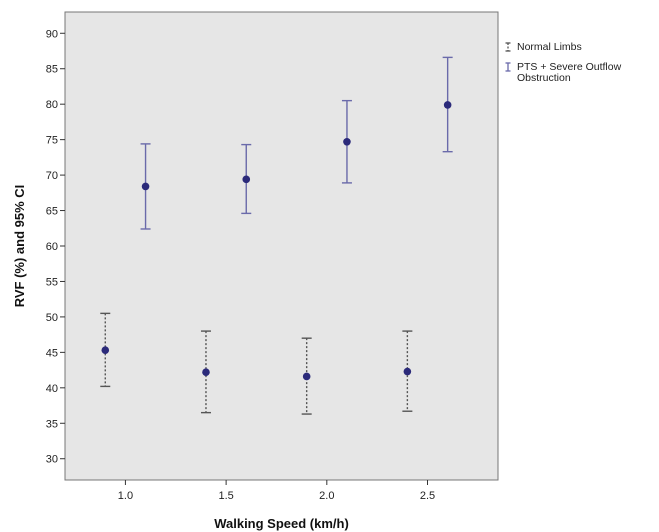  What do you see at coordinates (52, 34) in the screenshot?
I see `y-tick-label: 90` at bounding box center [52, 34].